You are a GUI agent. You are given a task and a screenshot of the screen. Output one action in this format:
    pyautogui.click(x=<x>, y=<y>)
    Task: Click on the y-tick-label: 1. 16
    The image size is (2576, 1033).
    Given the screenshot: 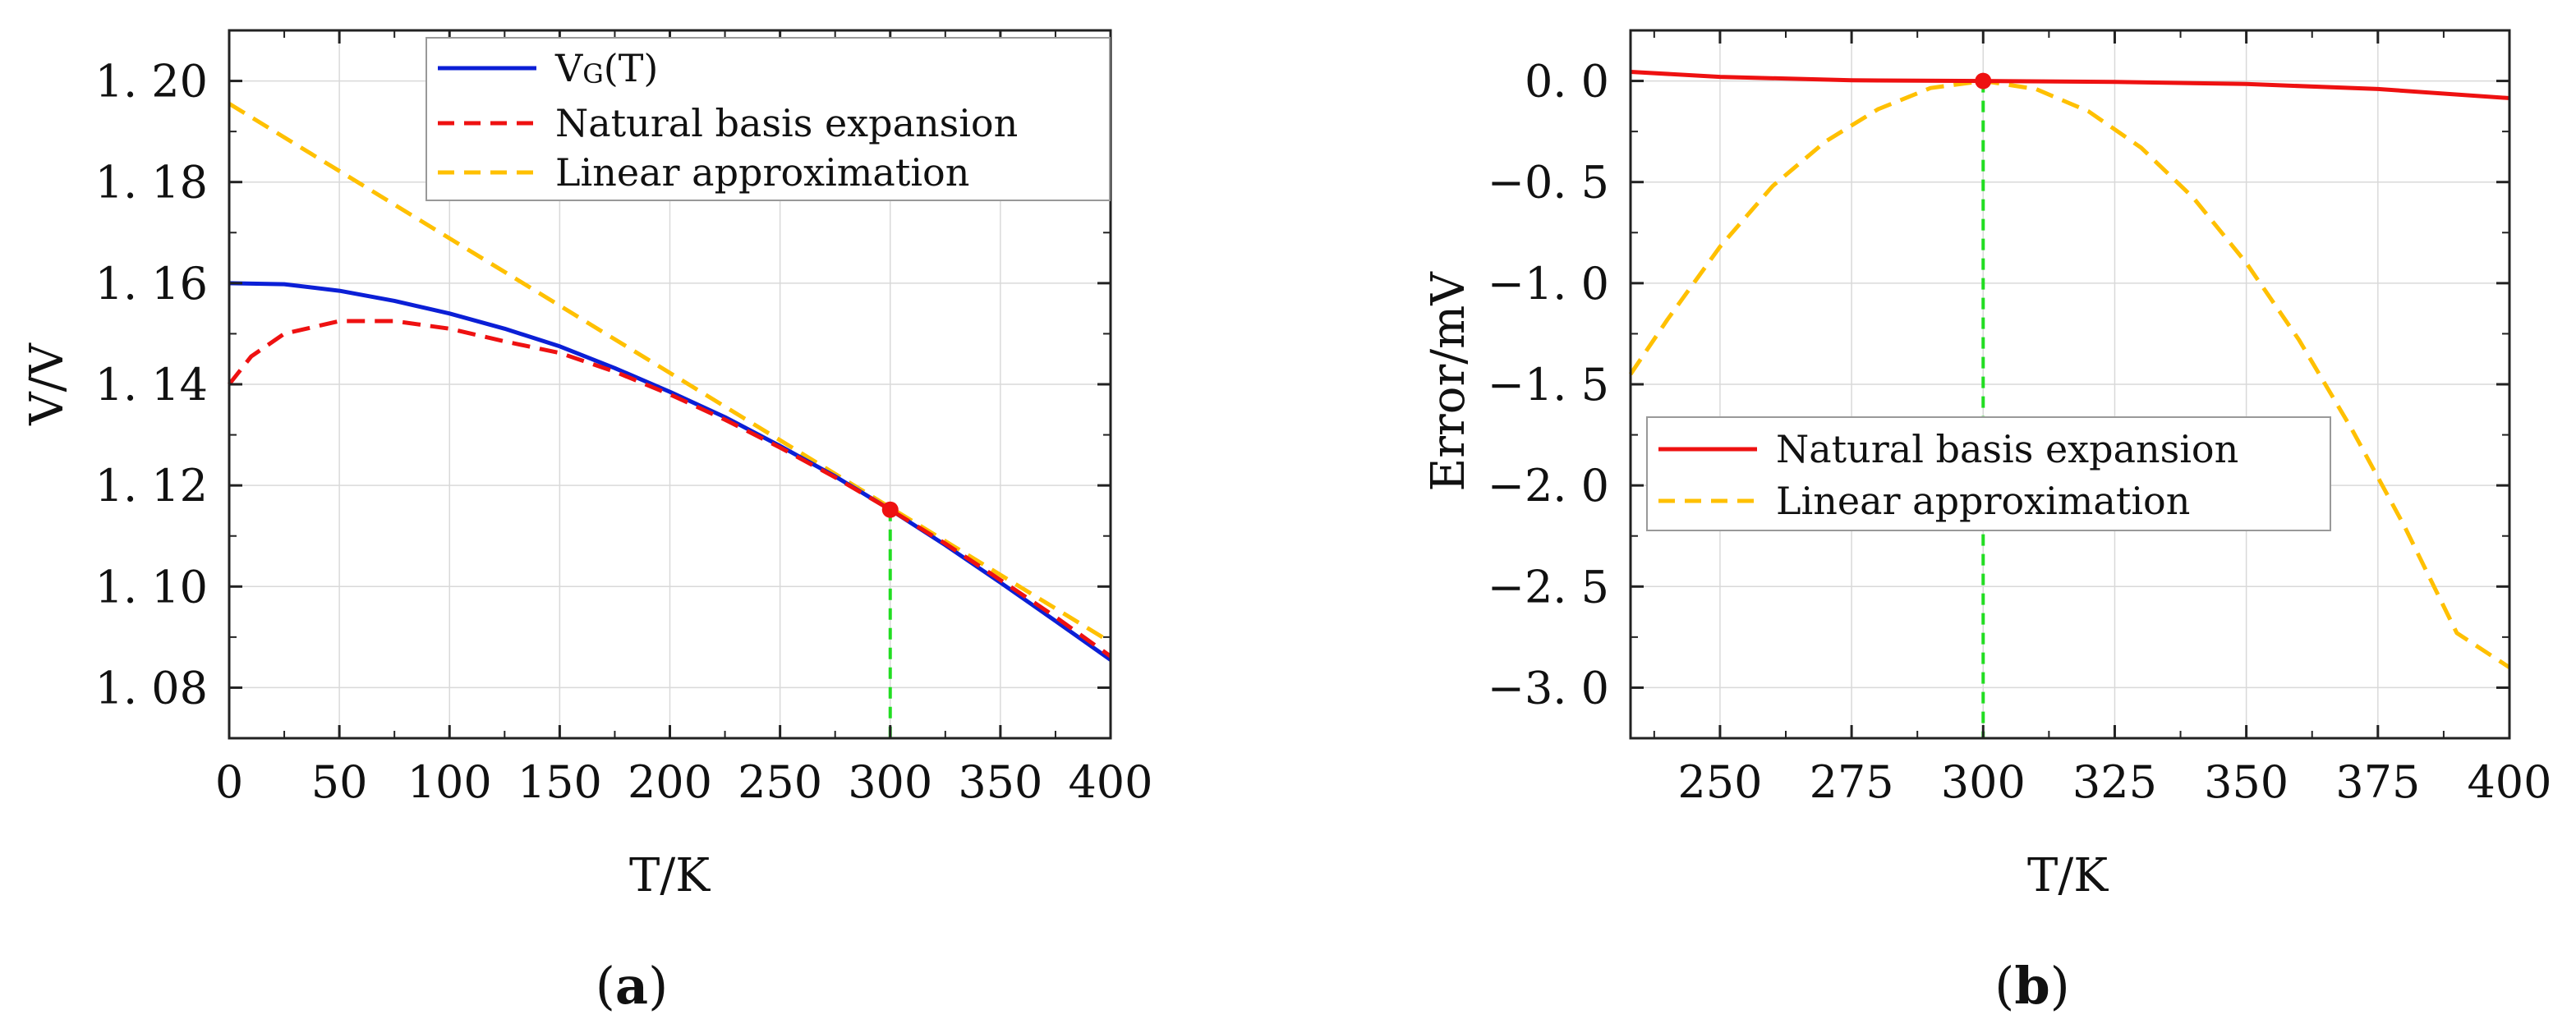 What is the action you would take?
    pyautogui.click(x=151, y=284)
    